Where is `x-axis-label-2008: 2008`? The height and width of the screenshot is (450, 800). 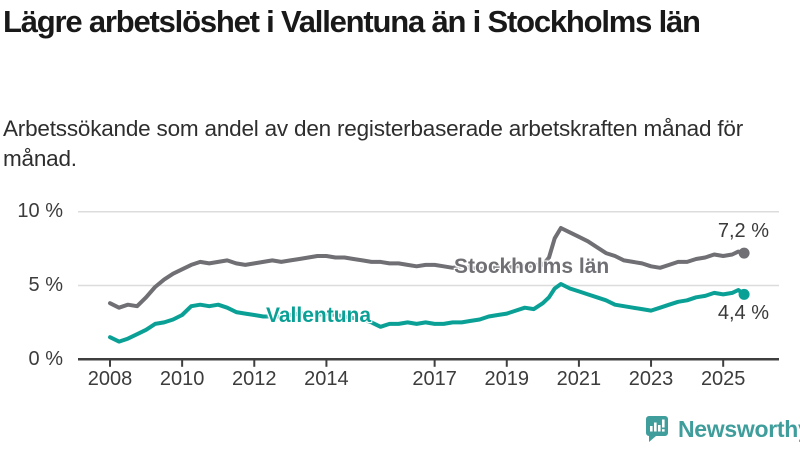
x-axis-label-2008: 2008 is located at coordinates (110, 379).